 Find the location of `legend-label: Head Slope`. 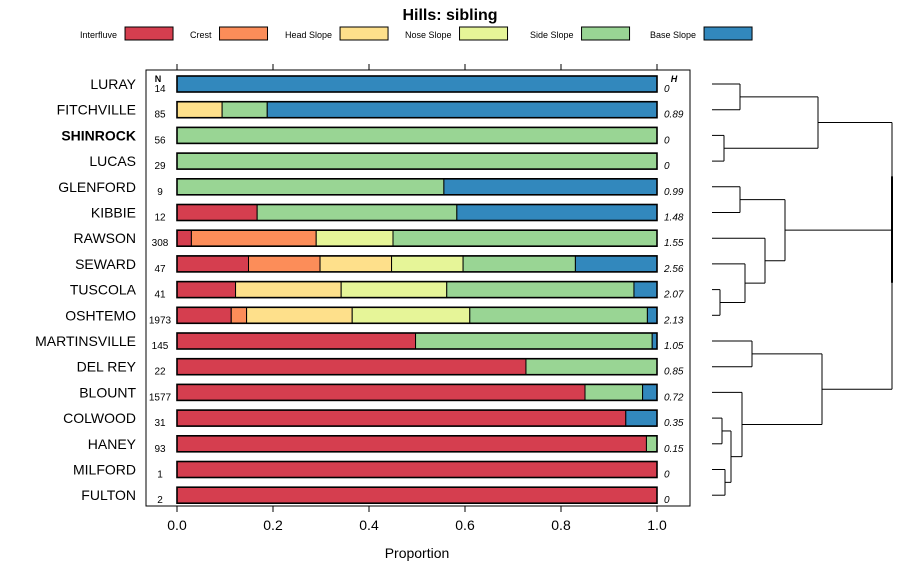

legend-label: Head Slope is located at coordinates (308, 35).